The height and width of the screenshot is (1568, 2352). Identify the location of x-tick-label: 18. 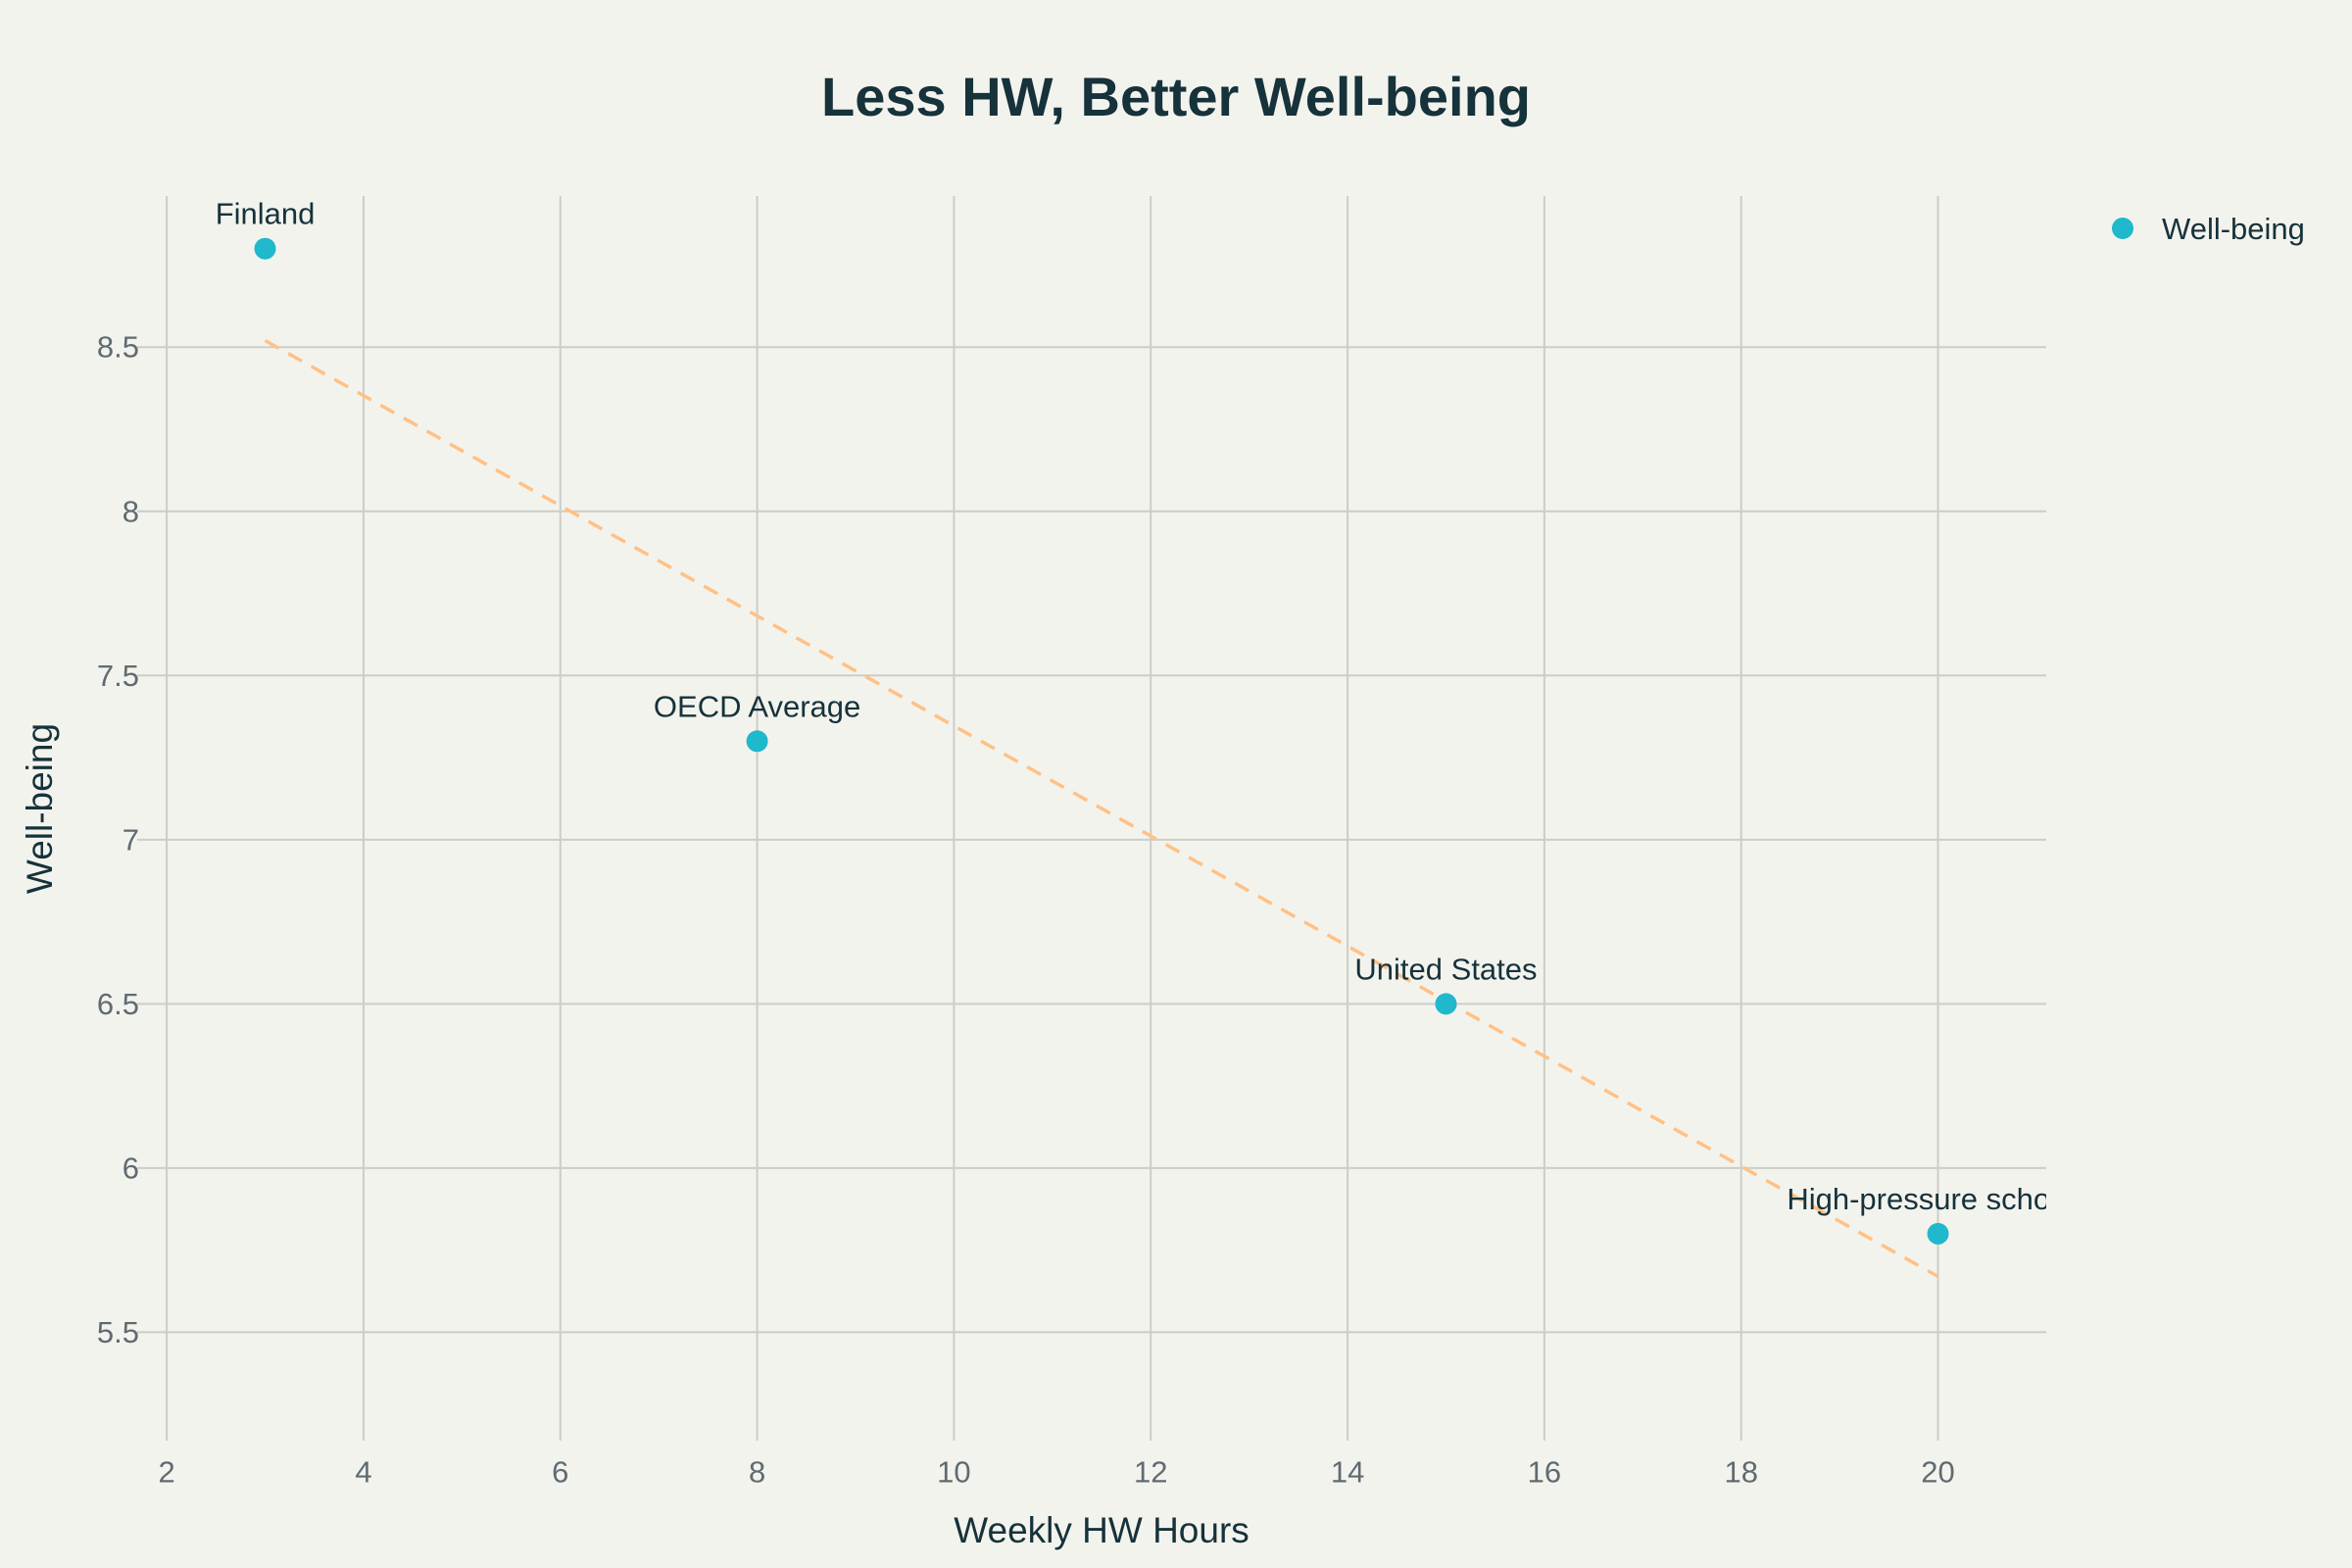
(1740, 1471).